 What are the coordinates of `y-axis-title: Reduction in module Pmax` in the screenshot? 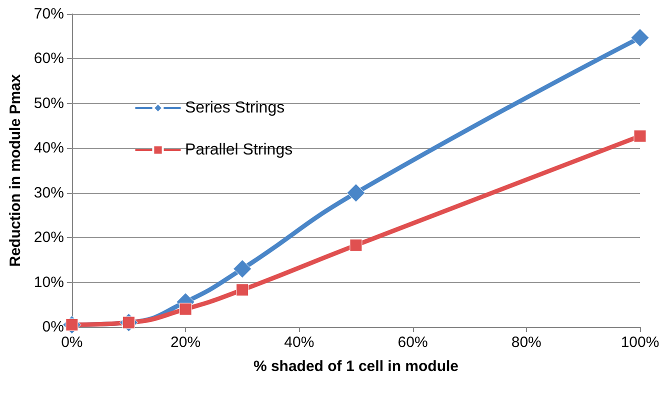 It's located at (15, 170).